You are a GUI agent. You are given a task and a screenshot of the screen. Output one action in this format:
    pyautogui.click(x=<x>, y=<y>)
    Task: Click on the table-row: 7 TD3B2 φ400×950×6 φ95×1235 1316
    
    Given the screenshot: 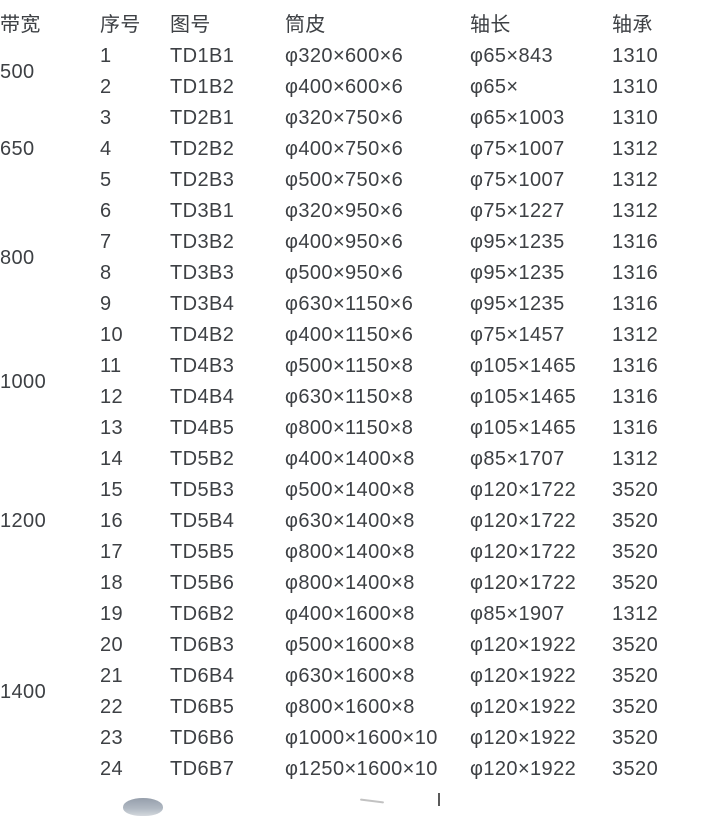 What is the action you would take?
    pyautogui.click(x=351, y=242)
    